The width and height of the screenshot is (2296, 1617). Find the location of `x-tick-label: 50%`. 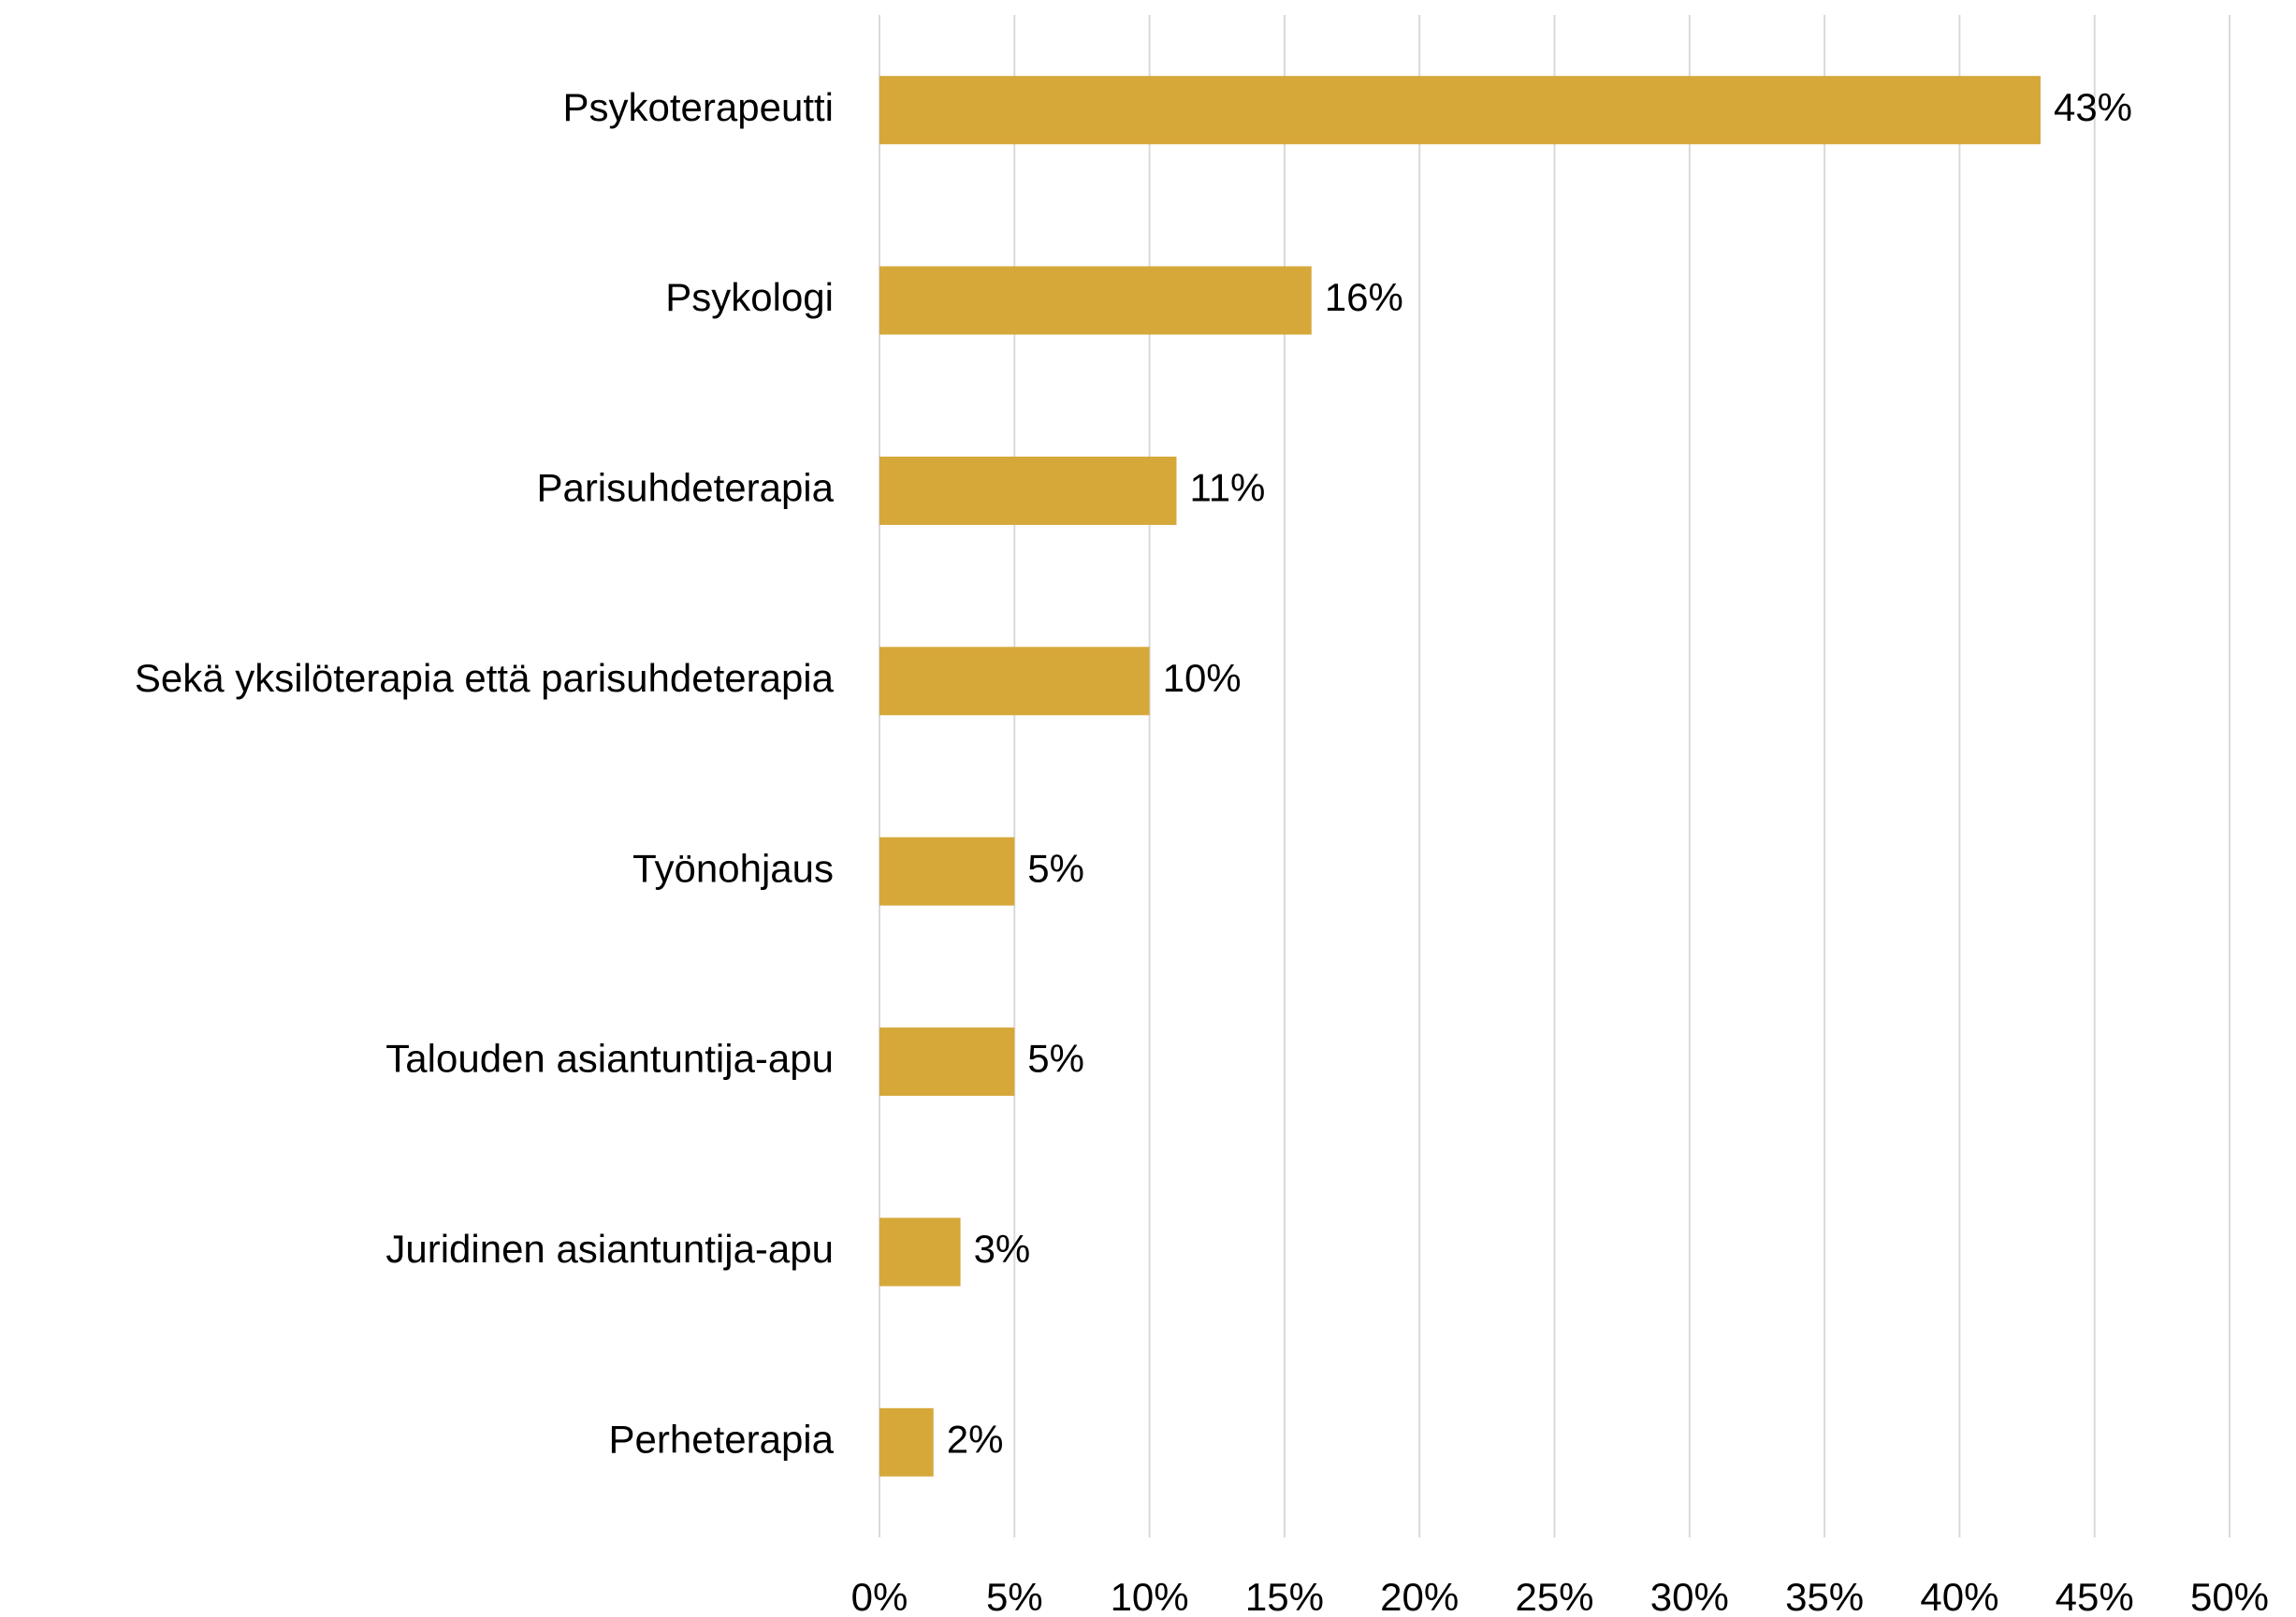

x-tick-label: 50% is located at coordinates (2229, 1596).